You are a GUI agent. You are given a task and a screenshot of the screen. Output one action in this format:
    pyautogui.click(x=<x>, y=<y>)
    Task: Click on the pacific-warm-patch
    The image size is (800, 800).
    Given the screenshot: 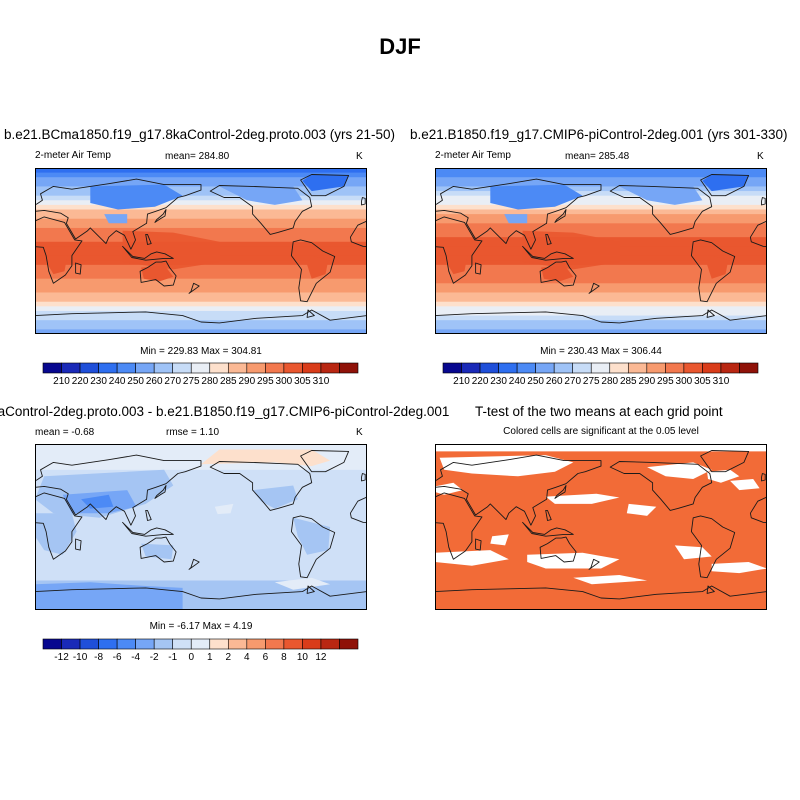 What is the action you would take?
    pyautogui.click(x=224, y=509)
    